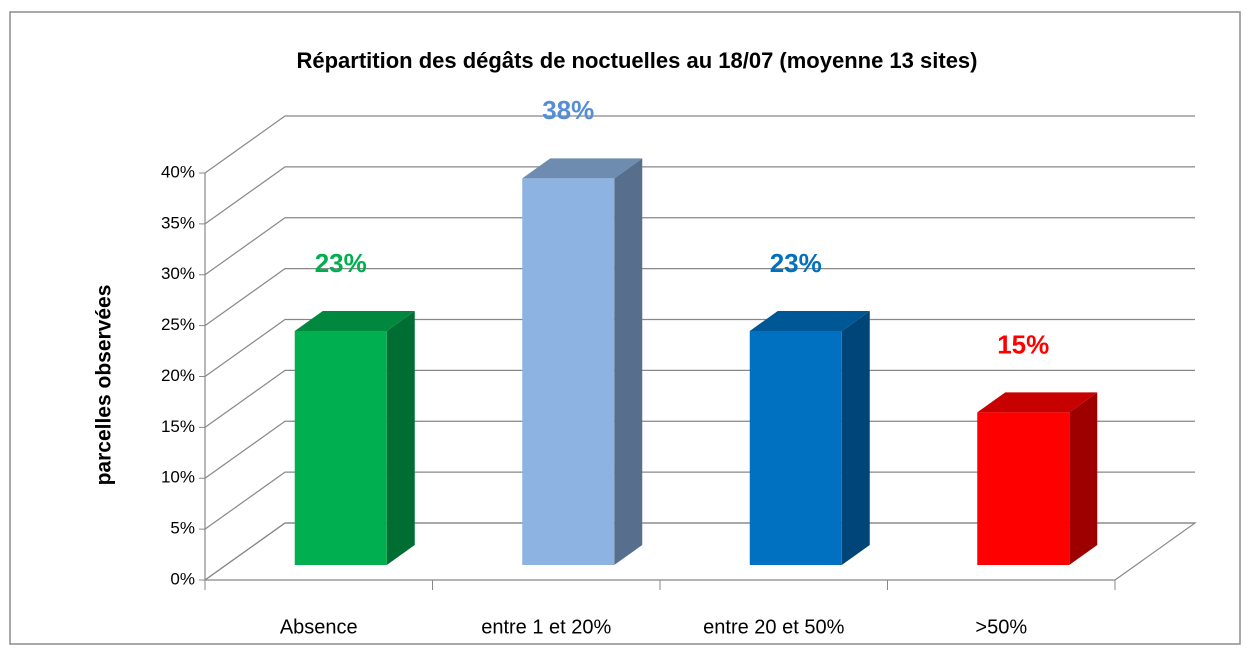 The image size is (1253, 653). I want to click on x-tick-label: >50%, so click(1001, 627).